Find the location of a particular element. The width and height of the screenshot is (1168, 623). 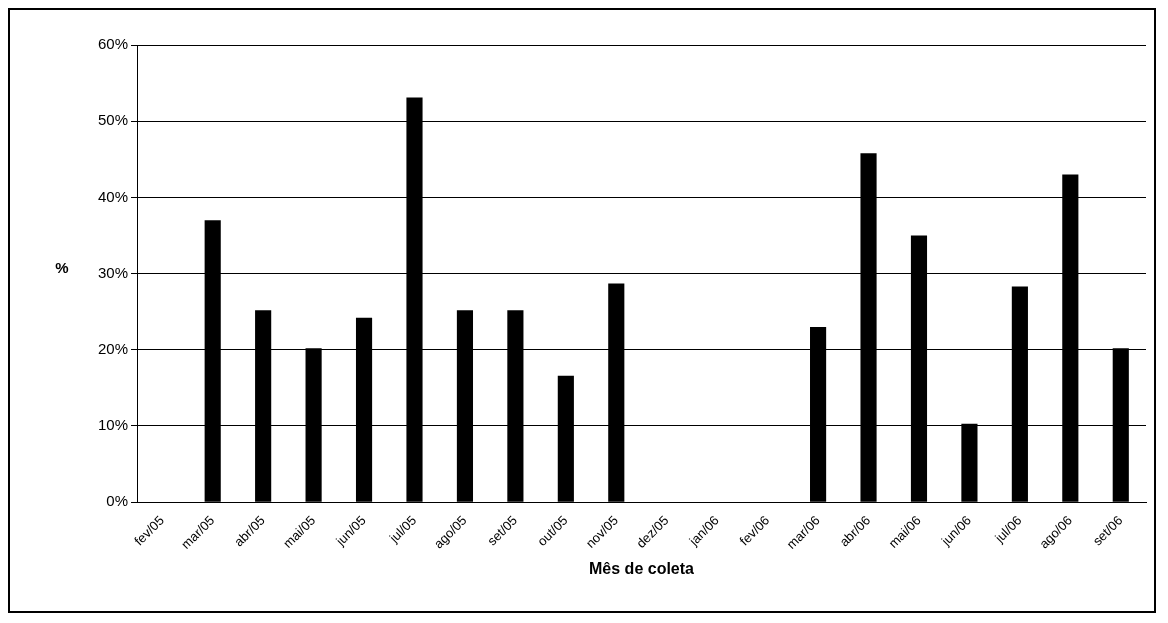

y-tick-label: 10% is located at coordinates (113, 425).